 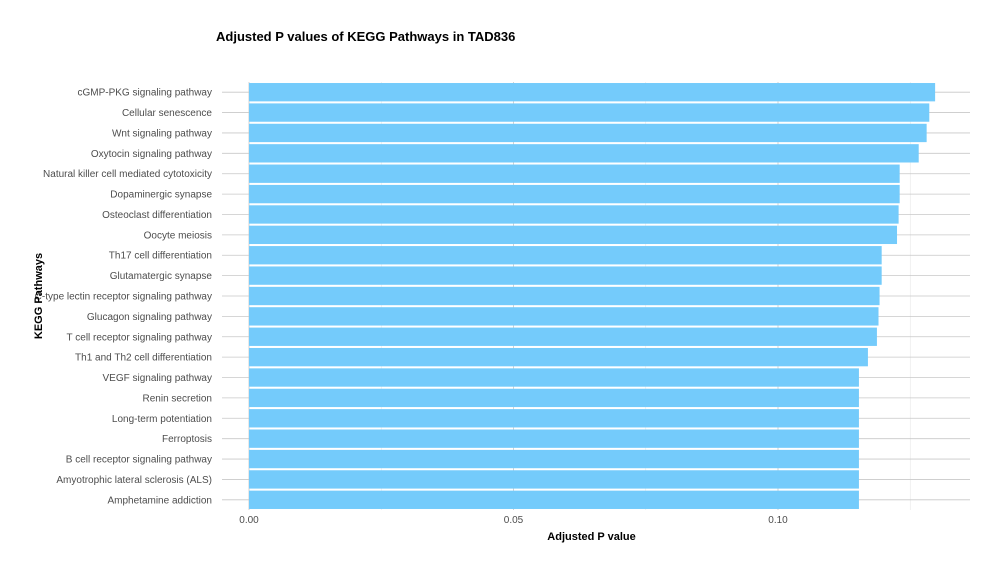 What do you see at coordinates (187, 439) in the screenshot?
I see `y-tick-label: Ferroptosis` at bounding box center [187, 439].